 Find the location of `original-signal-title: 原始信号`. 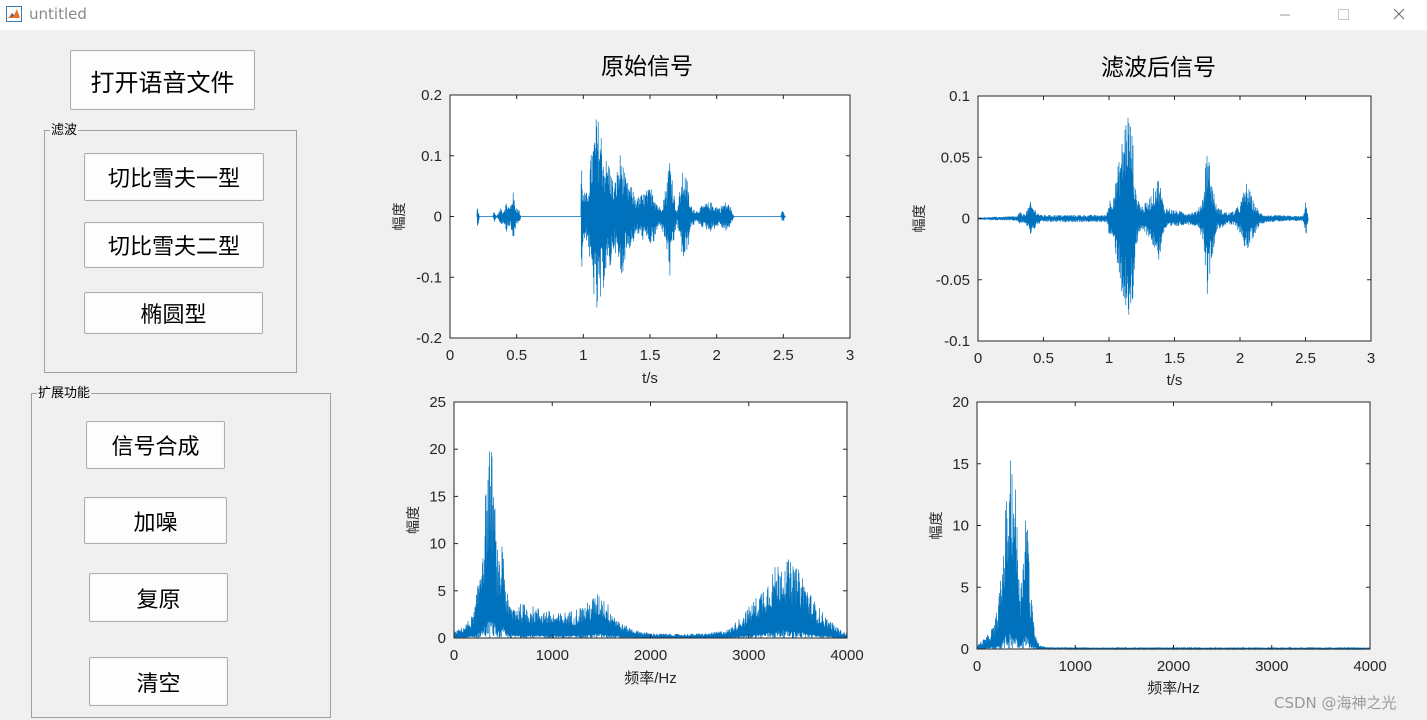

original-signal-title: 原始信号 is located at coordinates (647, 67).